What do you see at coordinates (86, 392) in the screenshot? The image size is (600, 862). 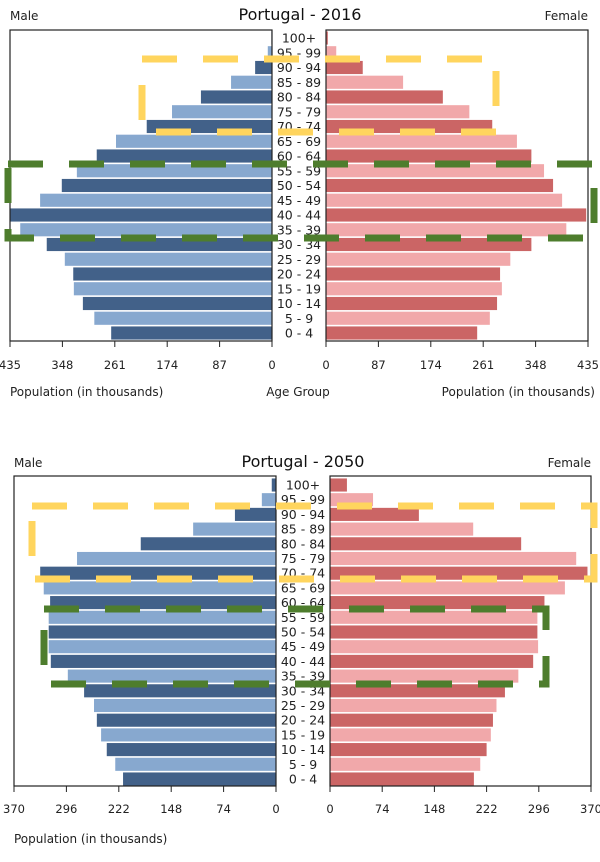 I see `x-axis-label-left: Population (in thousands)` at bounding box center [86, 392].